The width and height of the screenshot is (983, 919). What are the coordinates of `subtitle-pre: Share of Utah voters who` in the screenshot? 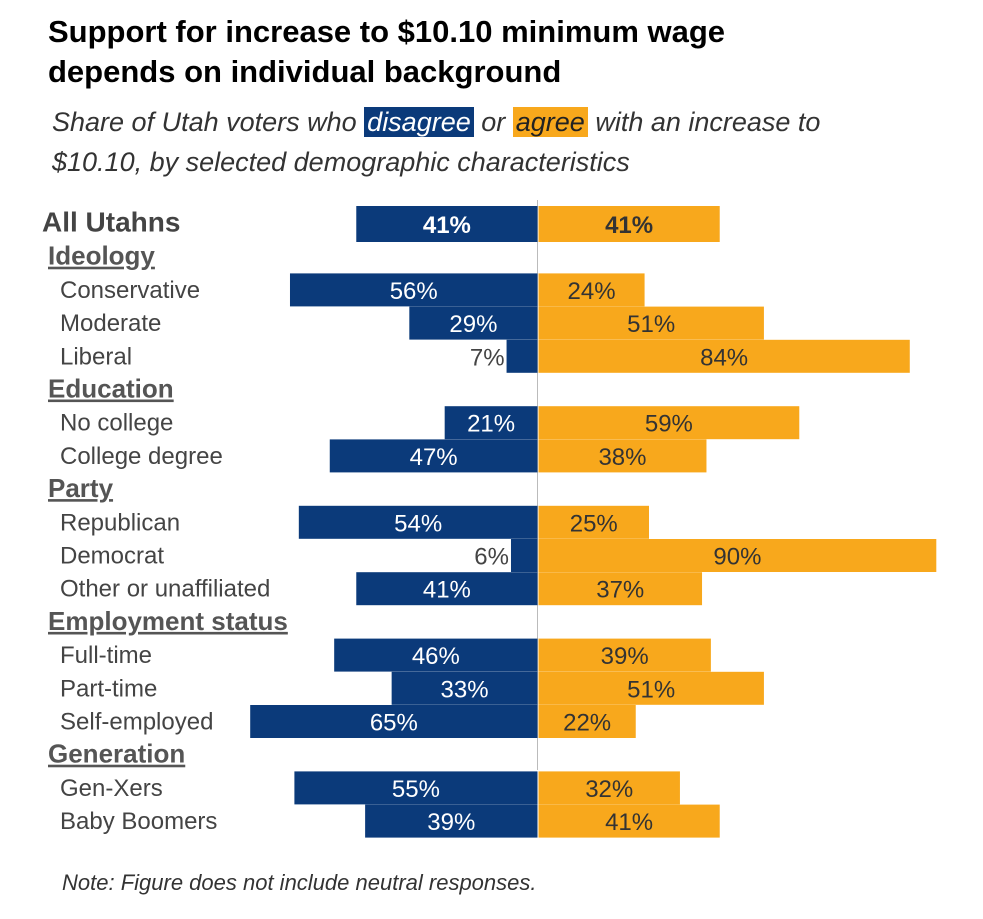 It's located at (208, 122).